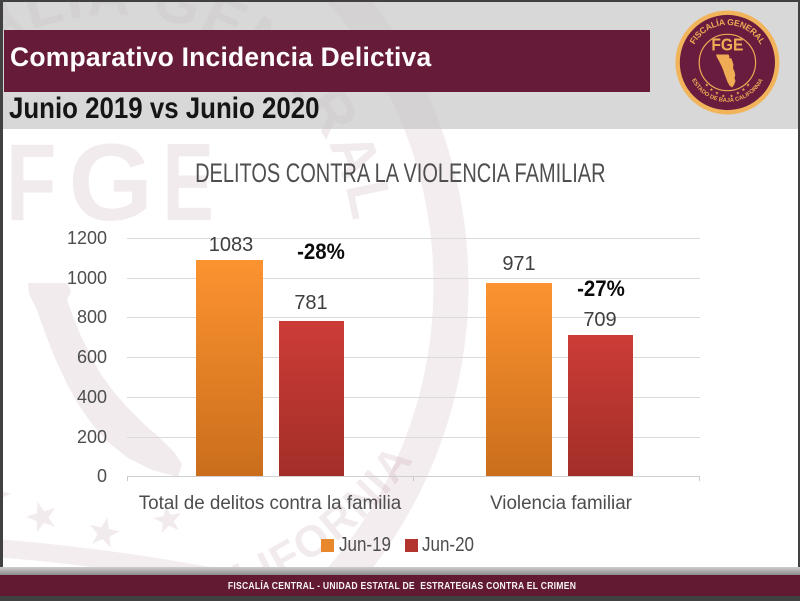 The image size is (800, 601). I want to click on svg-text: F, so click(31, 181).